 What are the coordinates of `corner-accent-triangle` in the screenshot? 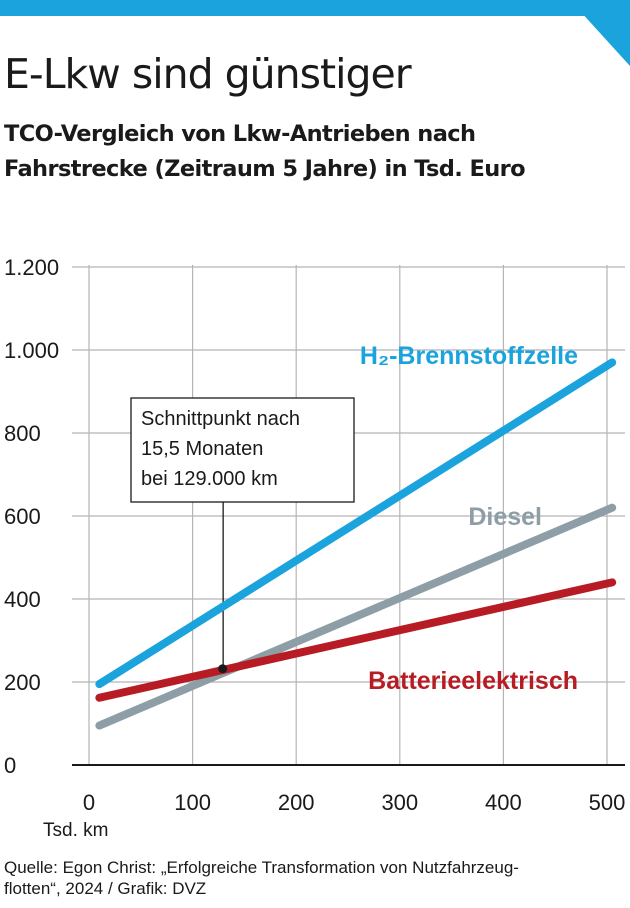 It's located at (600, 33).